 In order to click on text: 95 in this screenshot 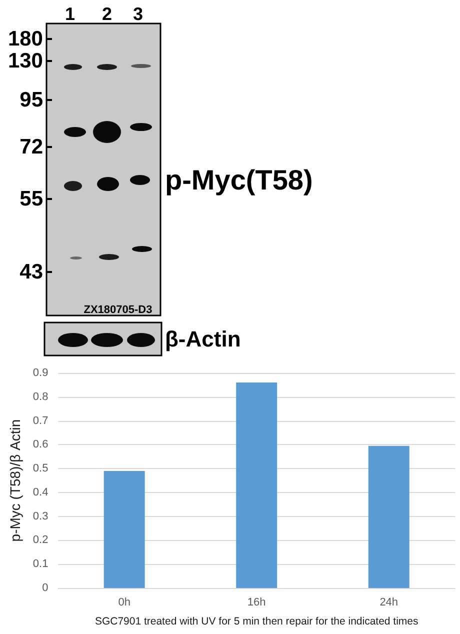, I will do `click(32, 100)`.